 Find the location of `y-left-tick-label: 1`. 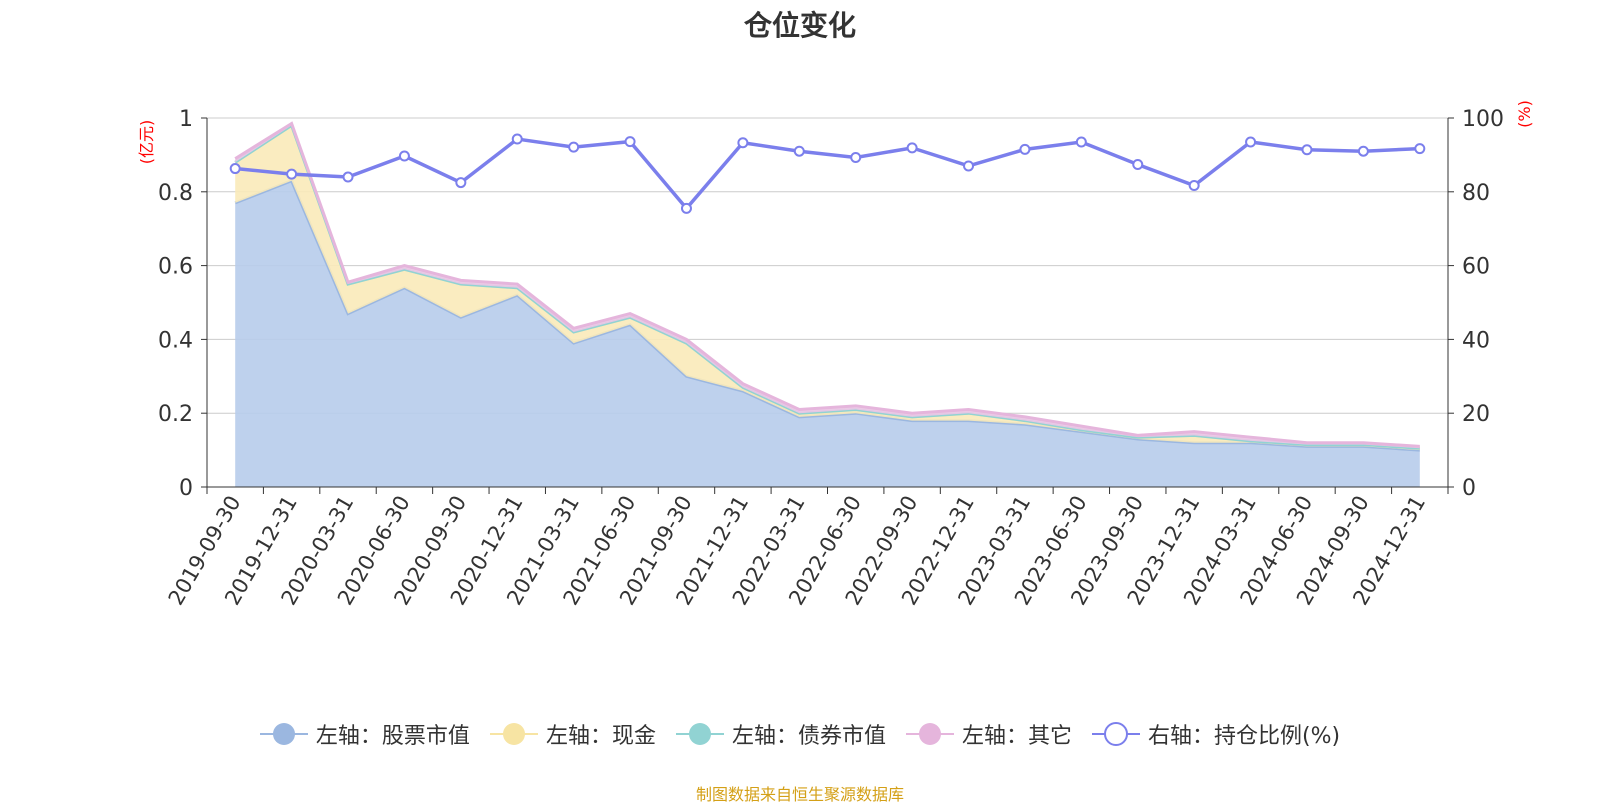

y-left-tick-label: 1 is located at coordinates (186, 119).